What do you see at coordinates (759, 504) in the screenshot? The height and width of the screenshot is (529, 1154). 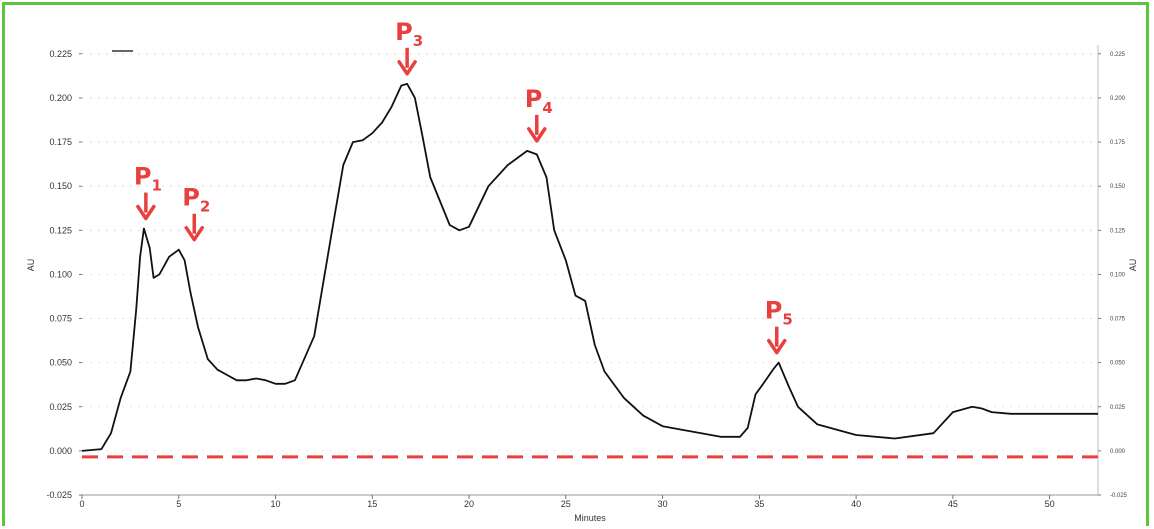 I see `x-tick-label: 35` at bounding box center [759, 504].